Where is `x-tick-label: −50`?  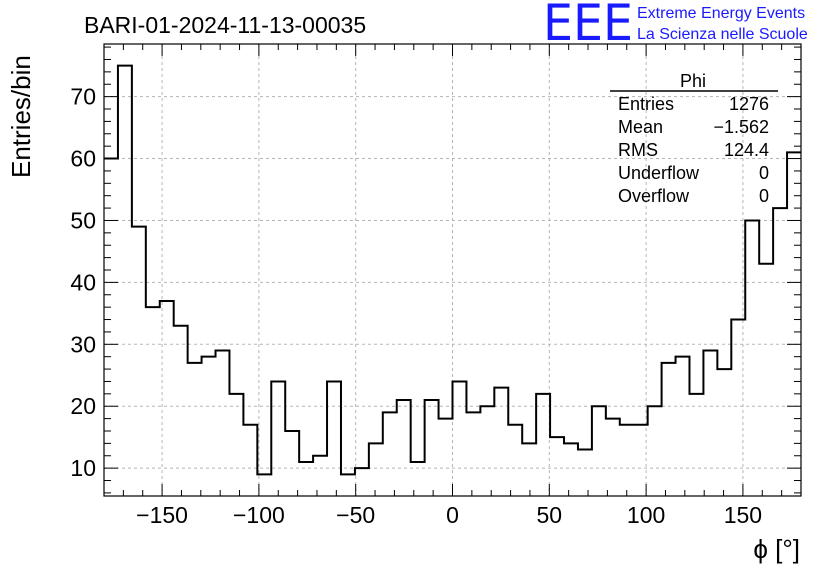 x-tick-label: −50 is located at coordinates (355, 515).